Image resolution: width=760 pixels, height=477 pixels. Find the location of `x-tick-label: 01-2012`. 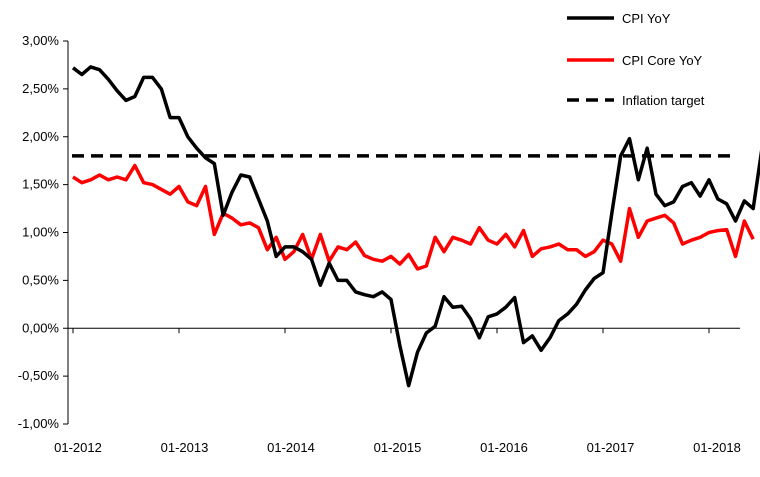

x-tick-label: 01-2012 is located at coordinates (78, 447).